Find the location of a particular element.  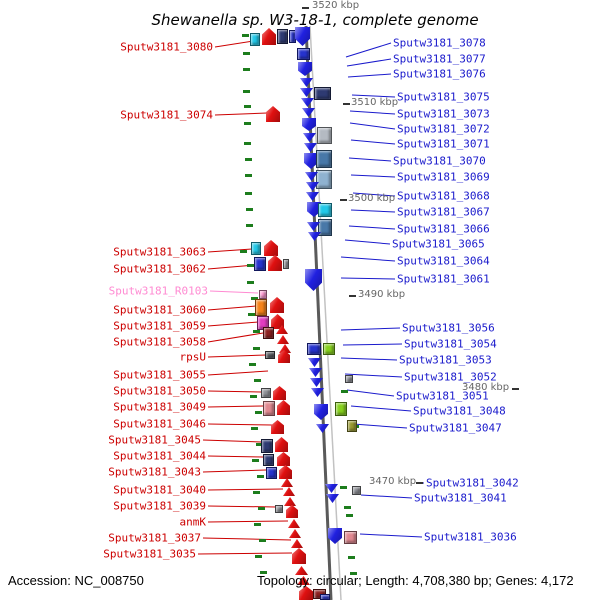

gene-label-right: Sputw3181_3069 is located at coordinates (443, 177).